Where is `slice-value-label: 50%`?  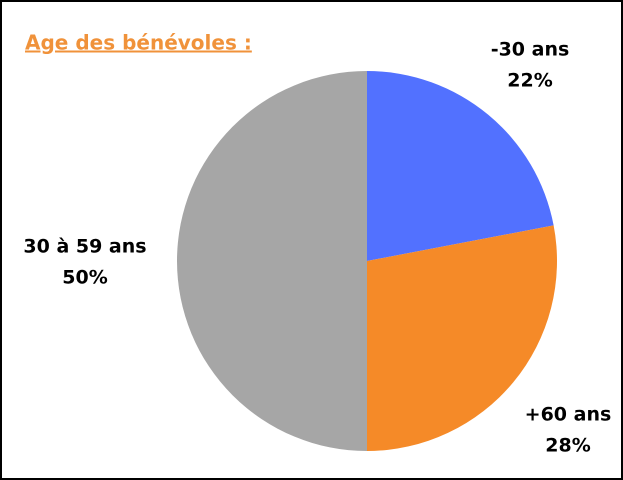
slice-value-label: 50% is located at coordinates (84, 278).